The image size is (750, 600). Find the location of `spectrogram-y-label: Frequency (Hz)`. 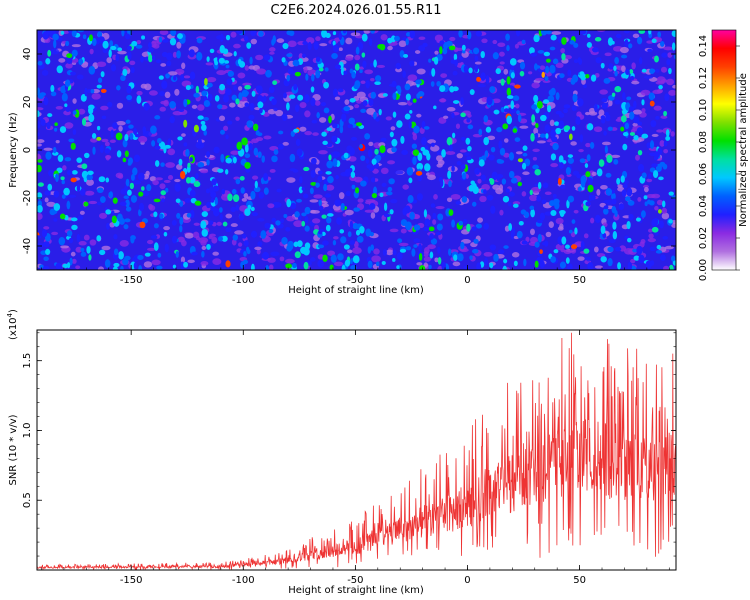

spectrogram-y-label: Frequency (Hz) is located at coordinates (13, 150).